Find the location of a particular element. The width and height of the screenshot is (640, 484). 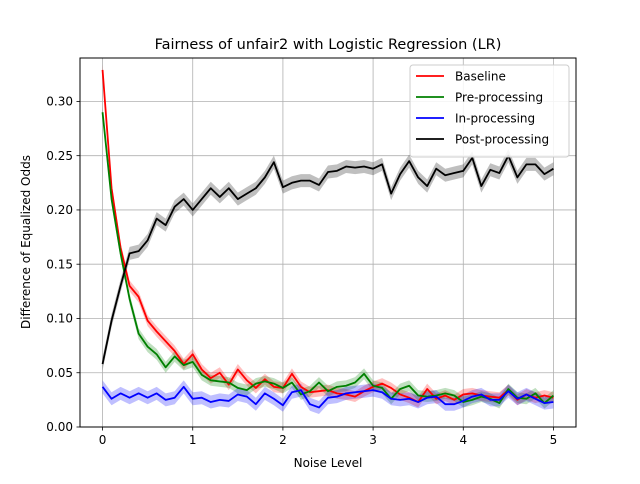

legend-label: In-processing is located at coordinates (495, 119).